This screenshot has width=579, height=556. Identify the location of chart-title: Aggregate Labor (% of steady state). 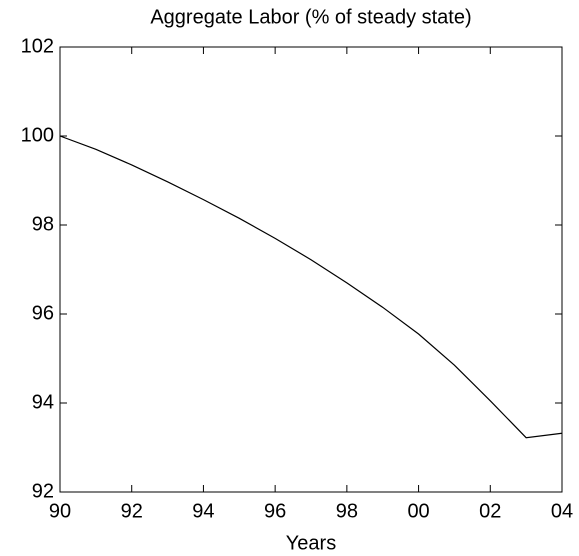
(310, 17).